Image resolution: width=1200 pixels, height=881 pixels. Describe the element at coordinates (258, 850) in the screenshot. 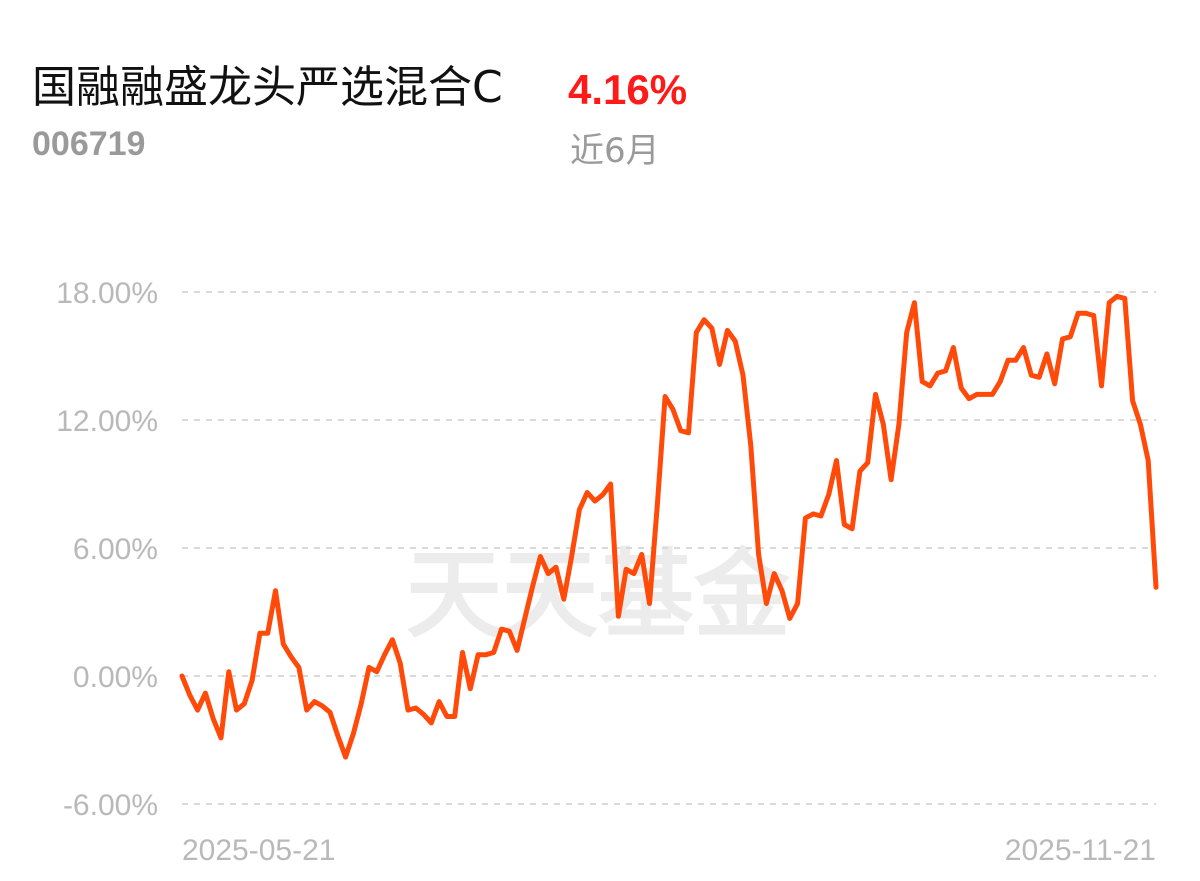

I see `x-tick-label: 2025-05-21` at that location.